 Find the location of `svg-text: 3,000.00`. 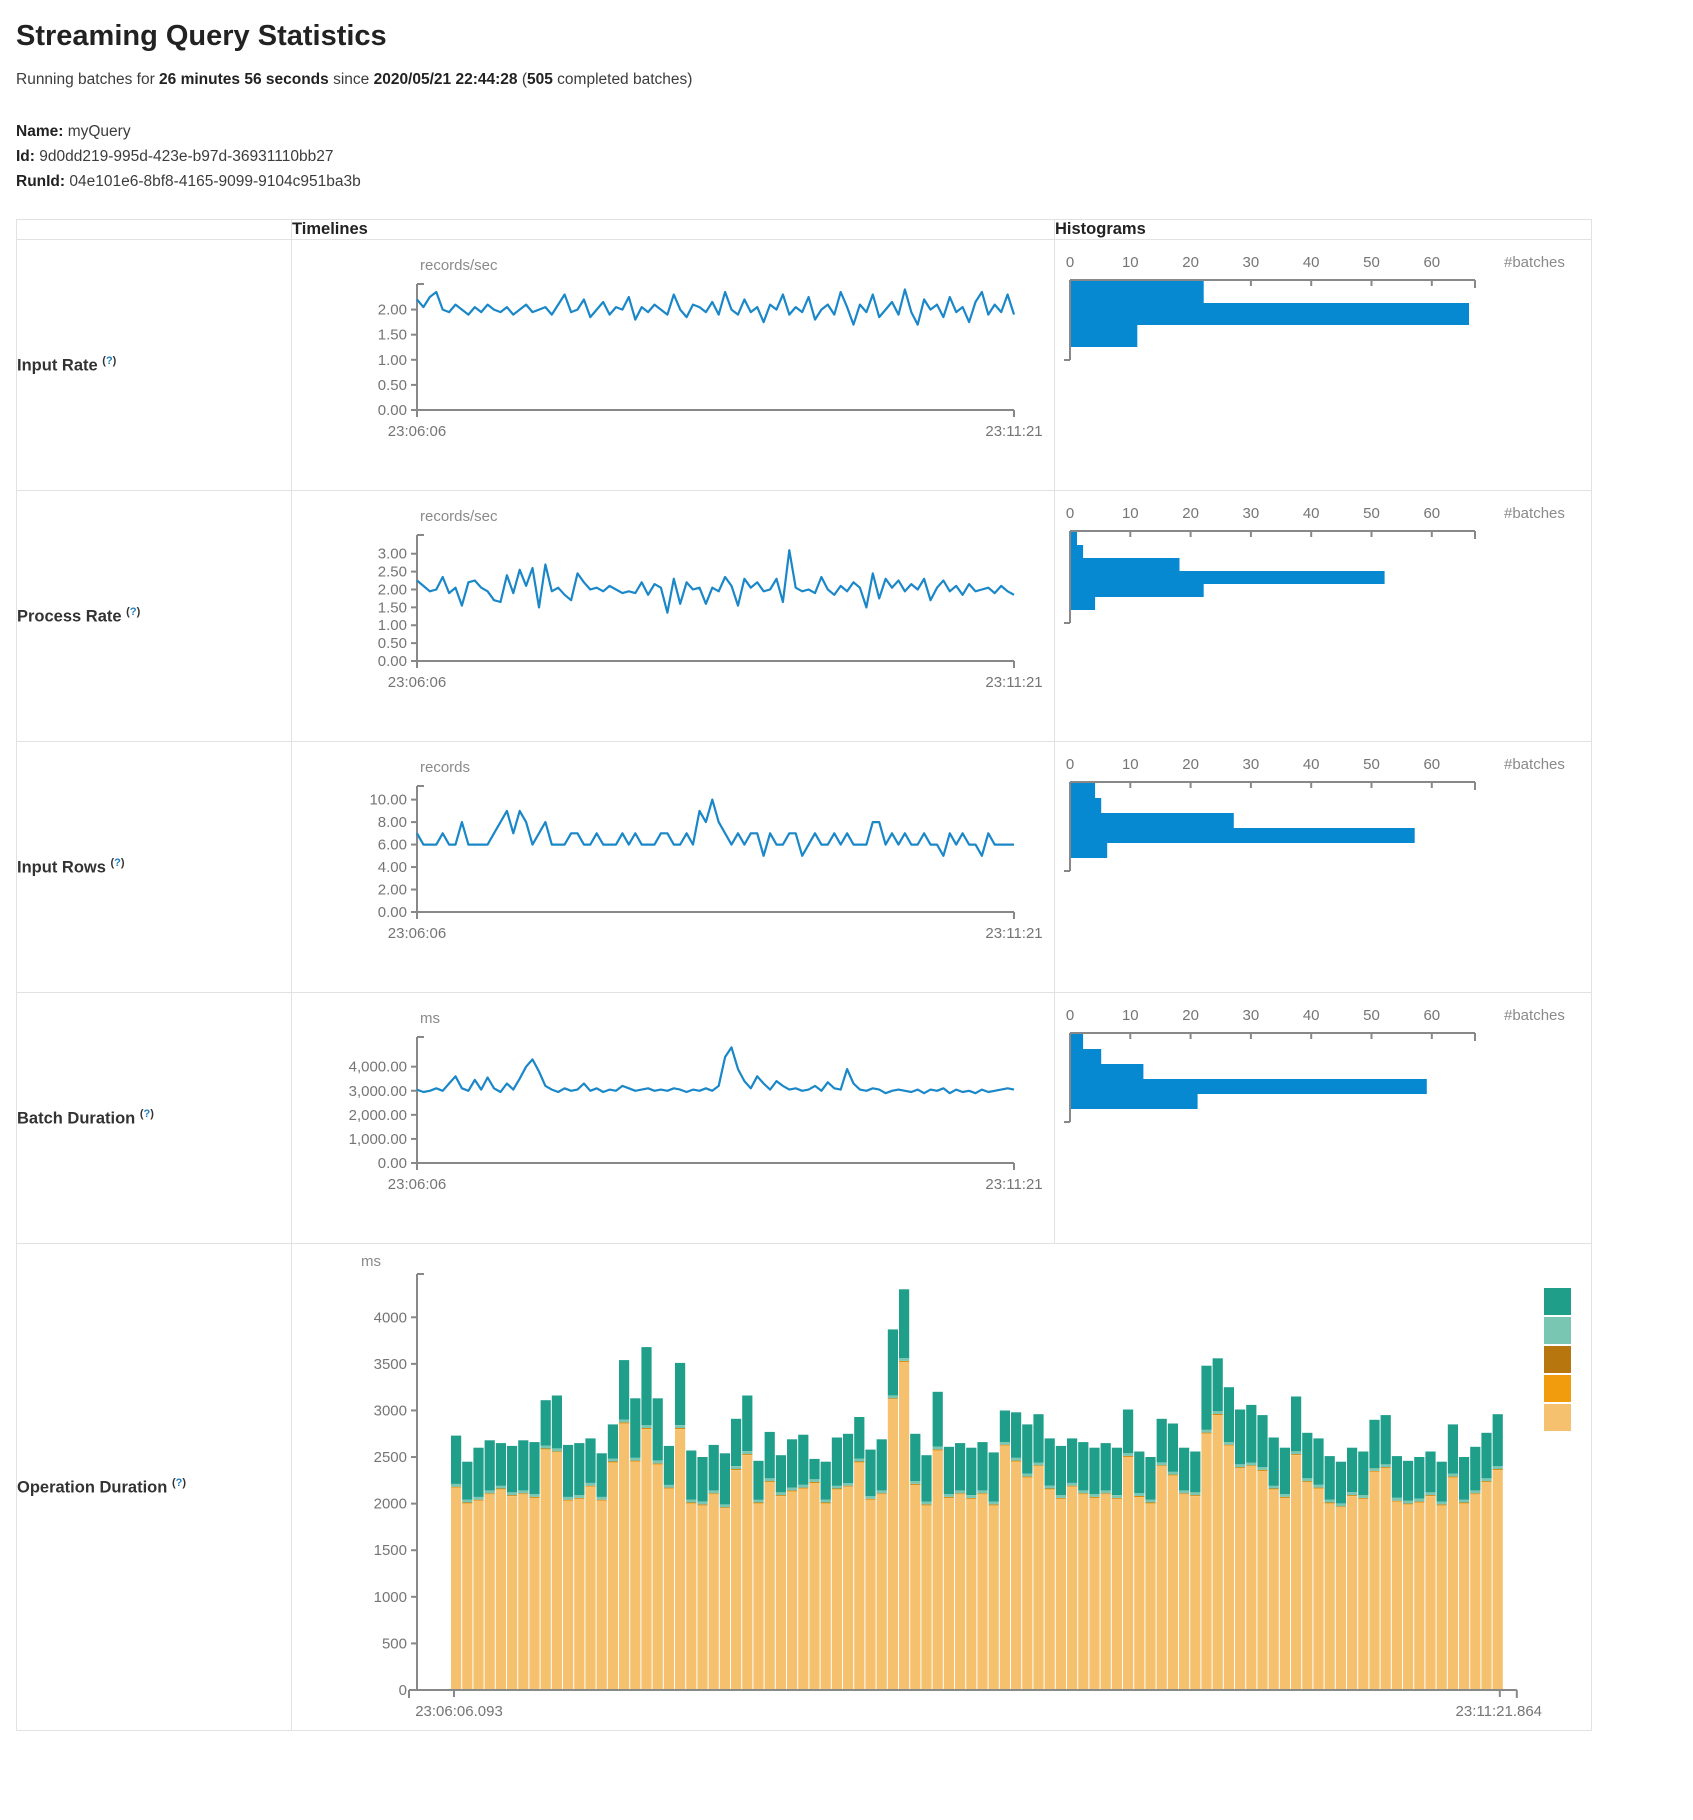

svg-text: 3,000.00 is located at coordinates (378, 1091).